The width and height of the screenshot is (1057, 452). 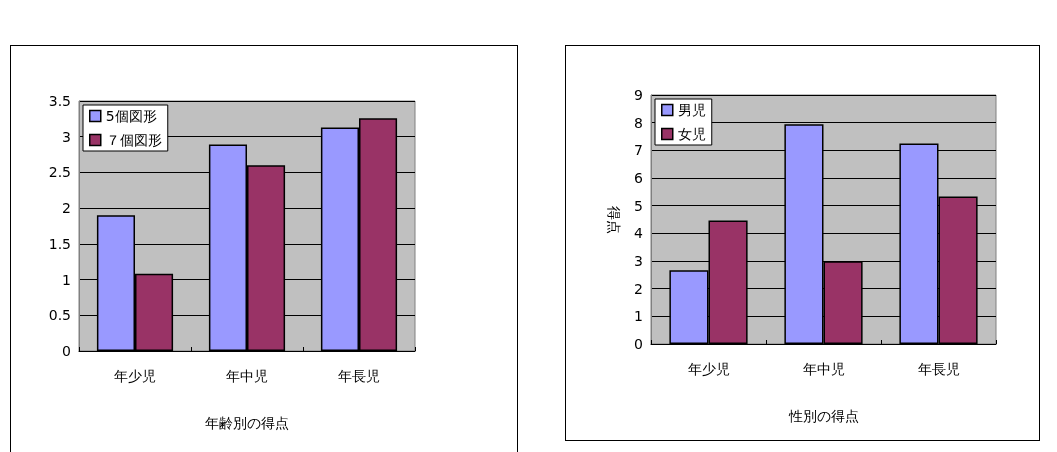 I want to click on y-tick-label: 8, so click(x=638, y=122).